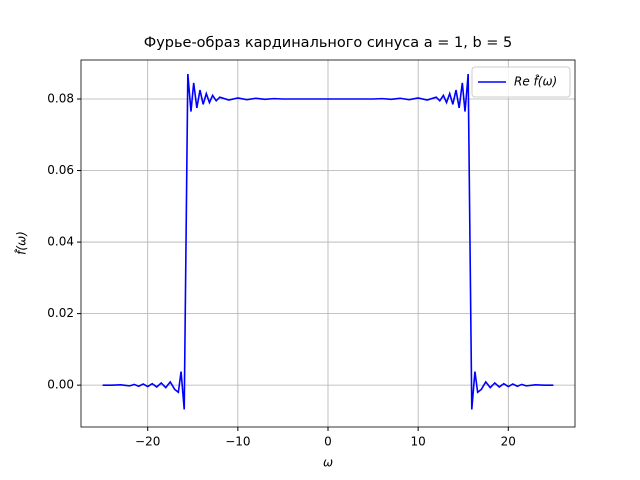 The height and width of the screenshot is (480, 640). Describe the element at coordinates (60, 313) in the screenshot. I see `y-tick-label: 0.02` at that location.